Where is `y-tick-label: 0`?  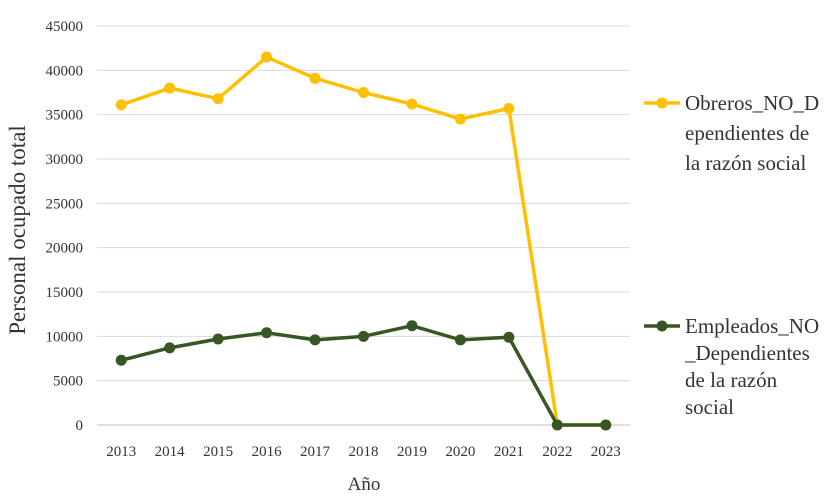 y-tick-label: 0 is located at coordinates (80, 426).